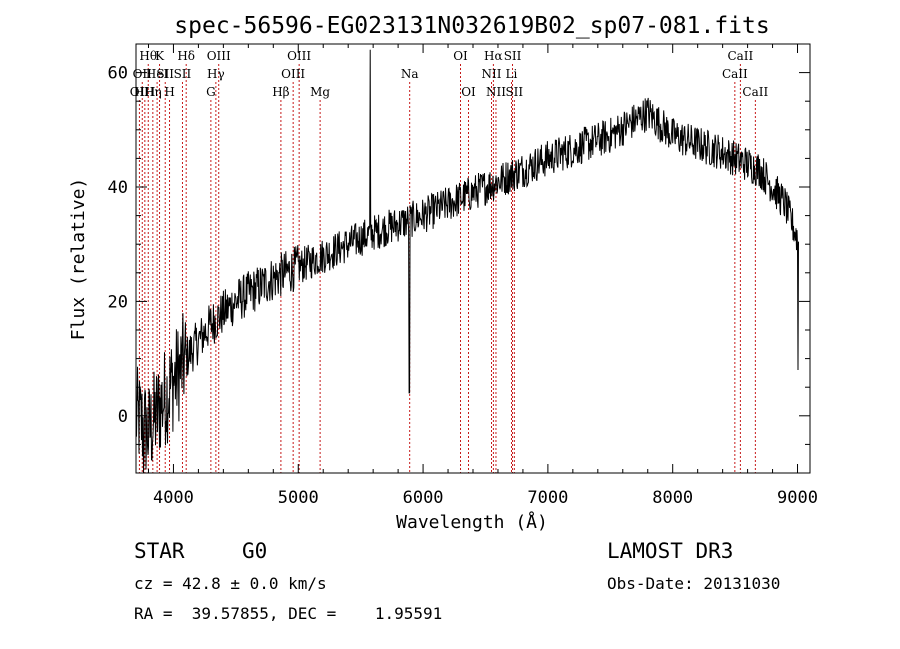 The image size is (900, 649). Describe the element at coordinates (693, 583) in the screenshot. I see `obs-date: Obs-Date: 20131030` at that location.